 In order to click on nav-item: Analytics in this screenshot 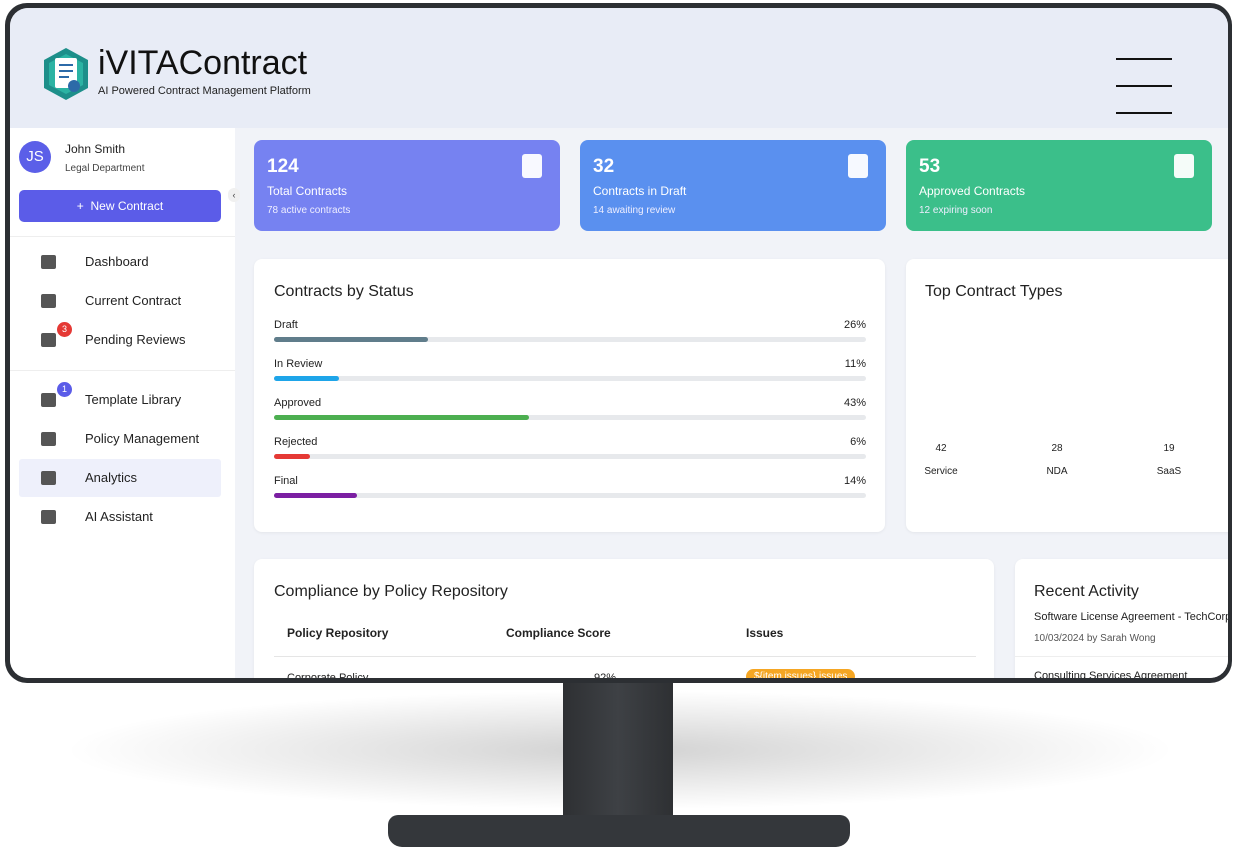, I will do `click(120, 478)`.